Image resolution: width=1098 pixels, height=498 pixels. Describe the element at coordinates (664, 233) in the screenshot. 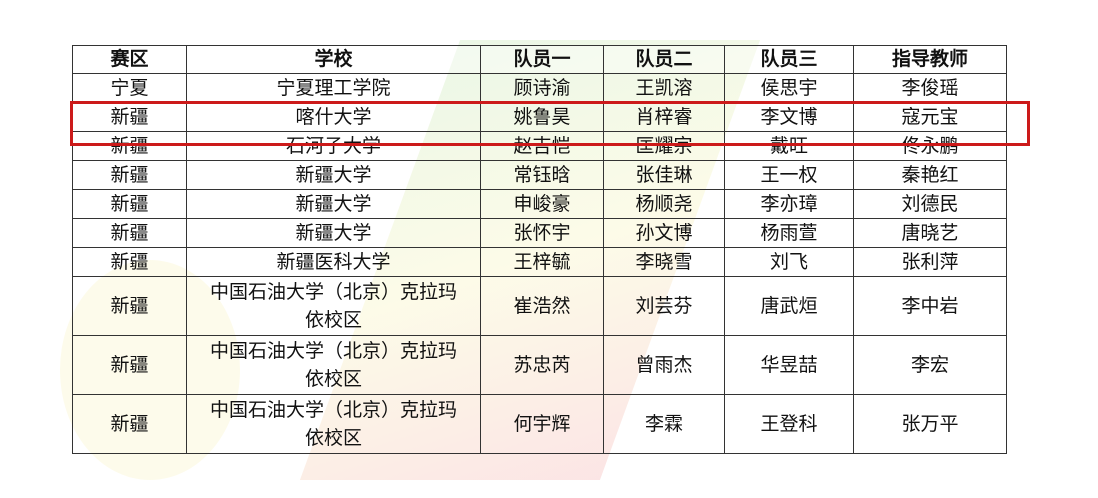

I see `table-cell: 孙文博` at that location.